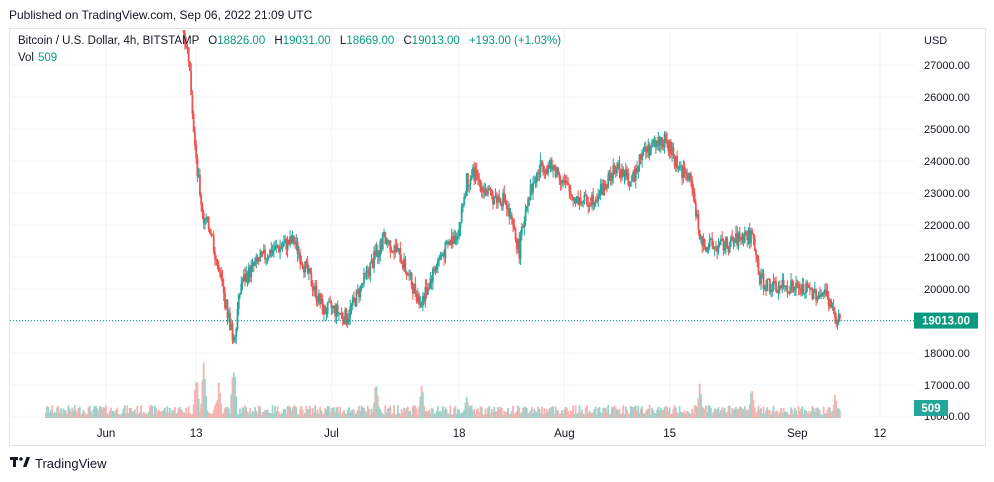 The image size is (994, 482). What do you see at coordinates (435, 41) in the screenshot?
I see `close-value: 19013.00` at bounding box center [435, 41].